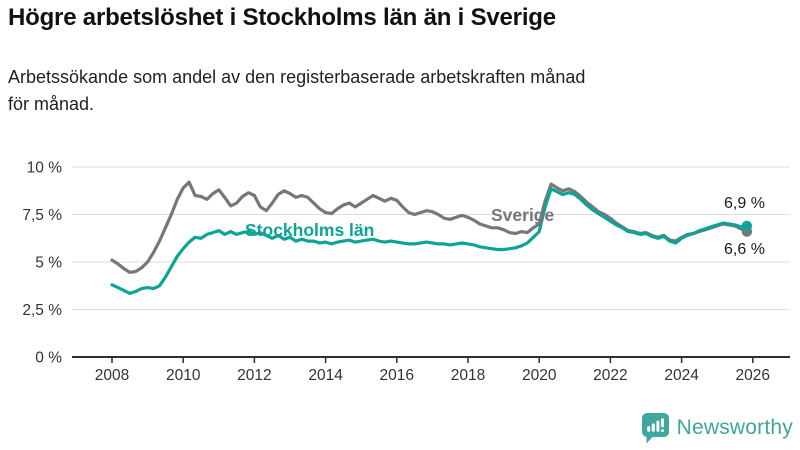  I want to click on newsworthy-brand-text: Newsworthy, so click(734, 427).